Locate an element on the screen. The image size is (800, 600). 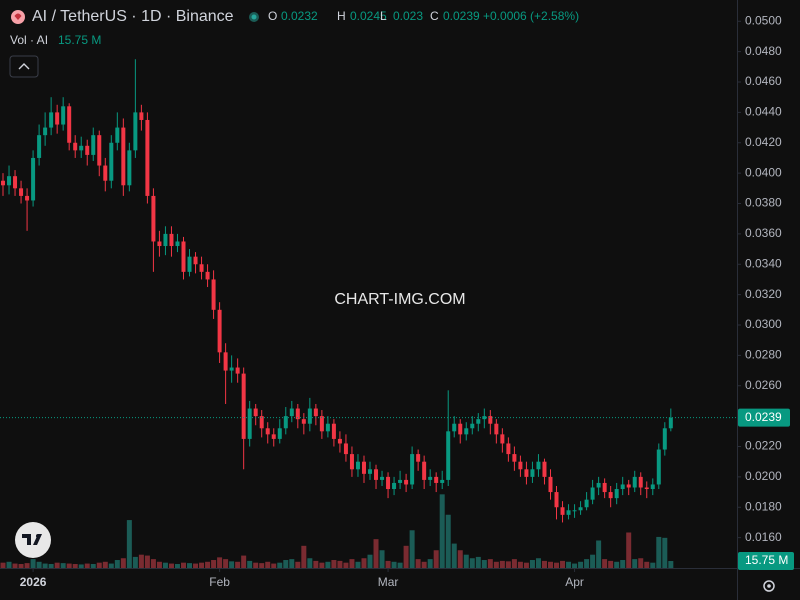
settings-icon is located at coordinates (769, 586).